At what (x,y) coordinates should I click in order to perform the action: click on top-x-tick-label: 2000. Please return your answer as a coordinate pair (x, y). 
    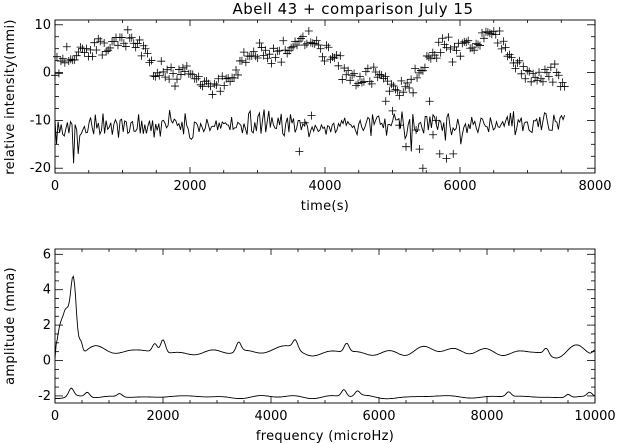
    Looking at the image, I should click on (189, 186).